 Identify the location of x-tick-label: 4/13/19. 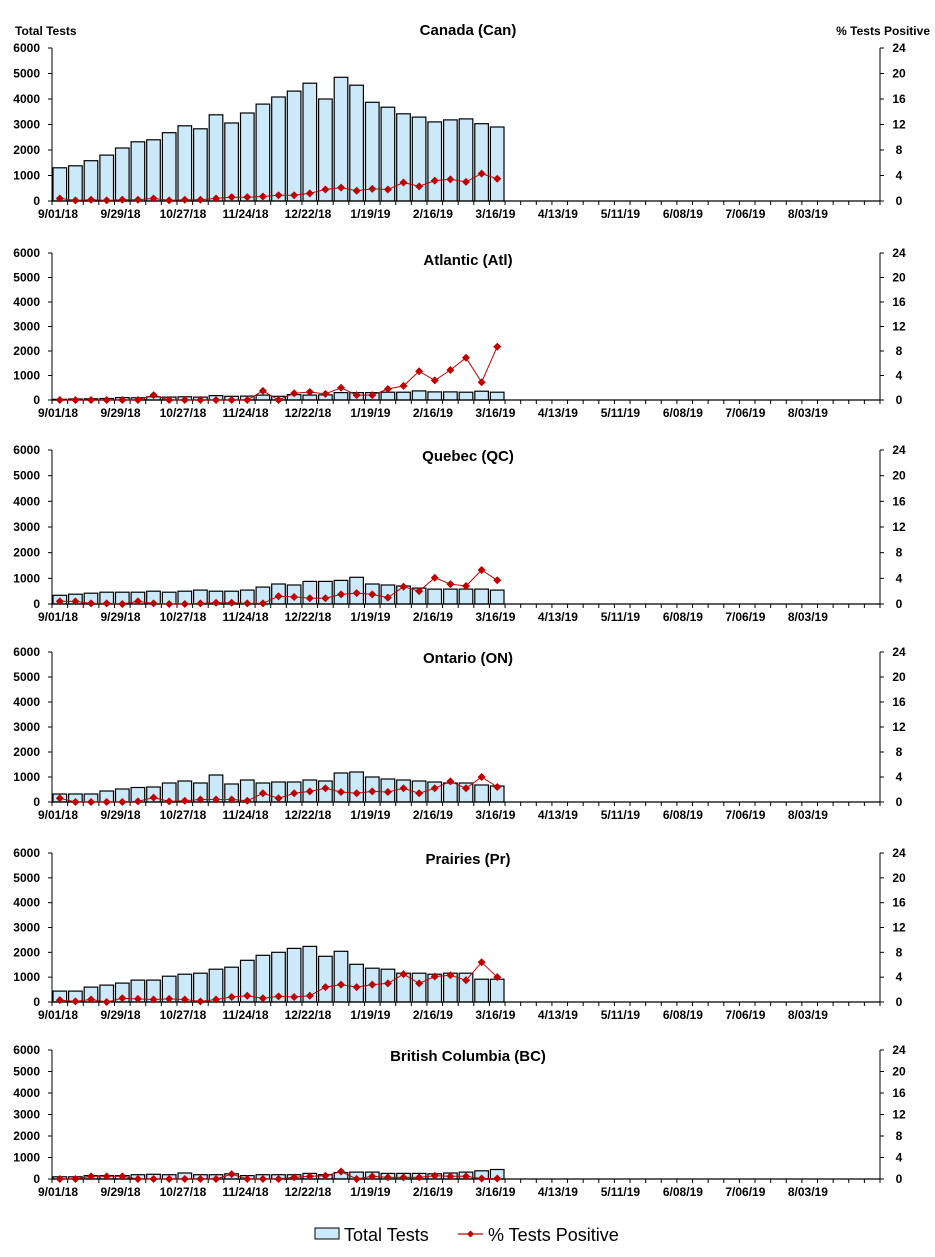
(558, 815).